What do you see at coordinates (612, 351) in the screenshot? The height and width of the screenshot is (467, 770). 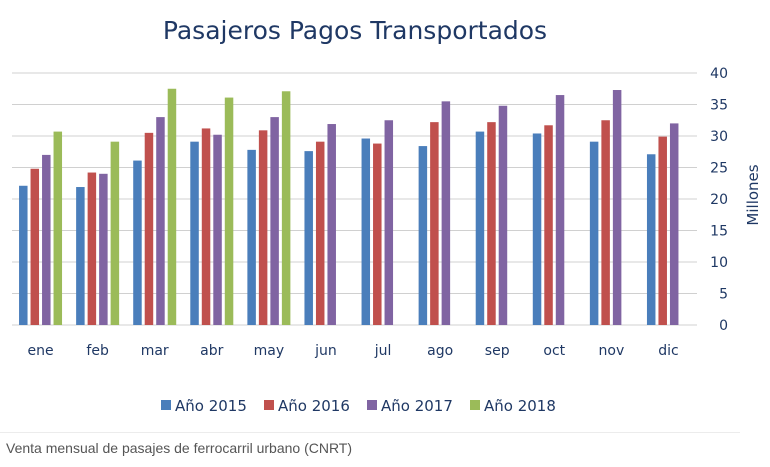 I see `x-tick-label: nov` at bounding box center [612, 351].